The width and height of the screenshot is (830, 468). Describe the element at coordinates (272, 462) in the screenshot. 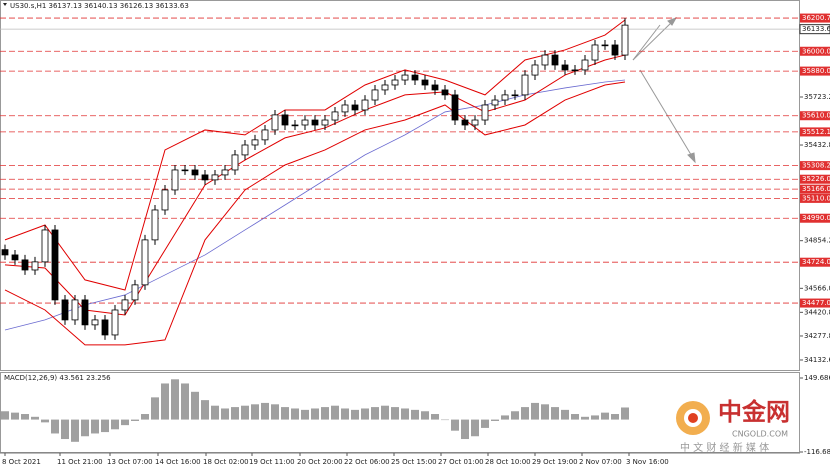

I see `x-tick-label: 19 Oct 11:00` at that location.